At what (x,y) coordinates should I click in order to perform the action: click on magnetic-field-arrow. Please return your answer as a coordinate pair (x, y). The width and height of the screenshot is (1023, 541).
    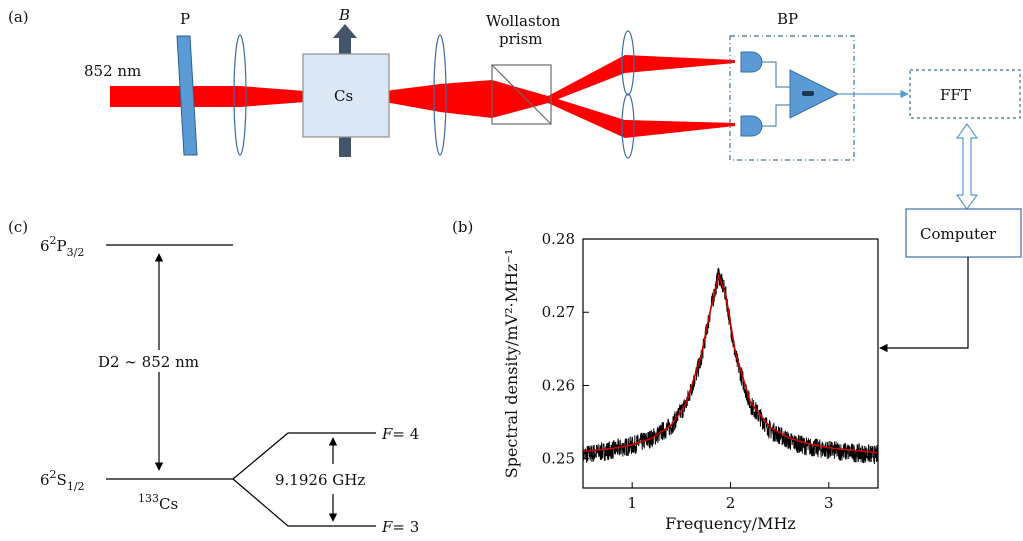
    Looking at the image, I should click on (345, 90).